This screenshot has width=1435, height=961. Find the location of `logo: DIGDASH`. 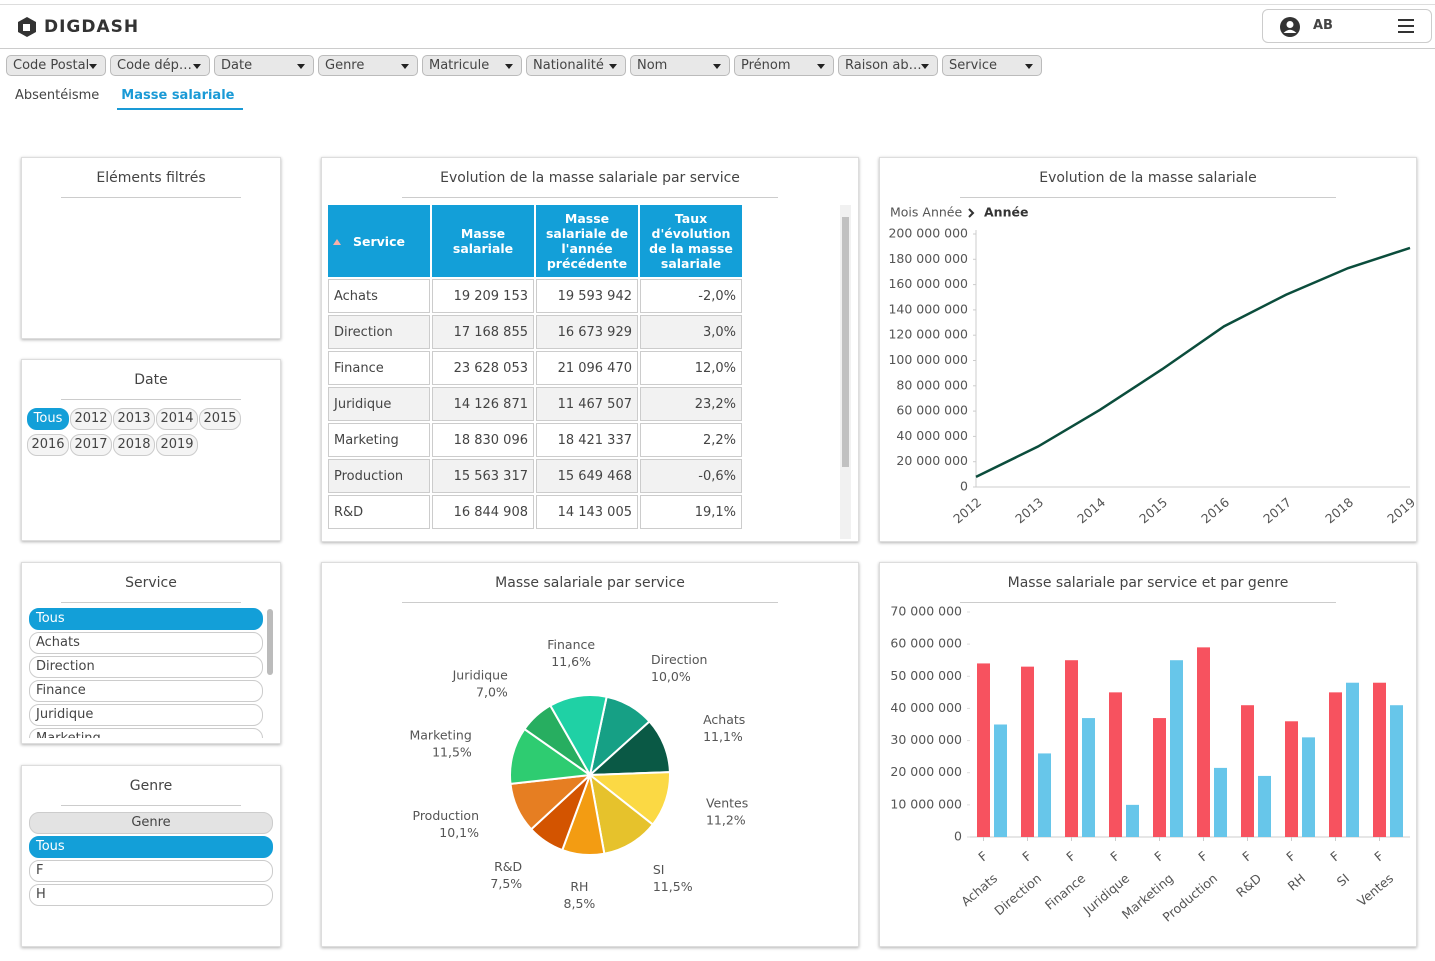

logo: DIGDASH is located at coordinates (92, 27).